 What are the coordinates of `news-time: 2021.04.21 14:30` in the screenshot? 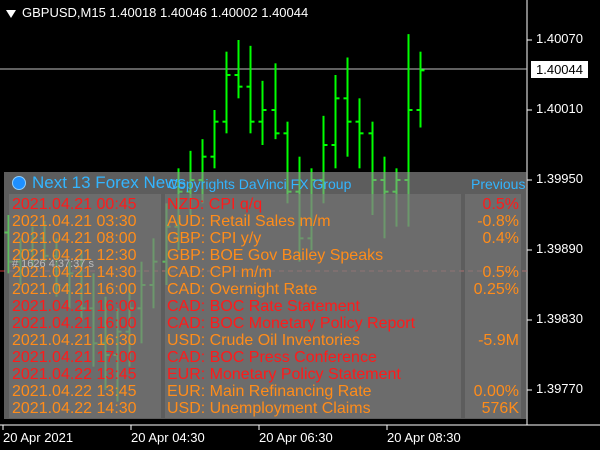 It's located at (74, 272).